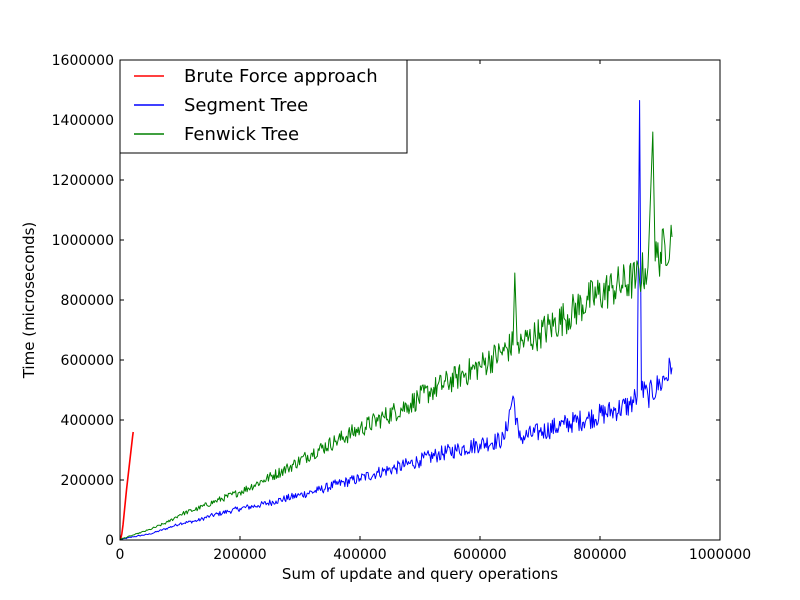 This screenshot has width=800, height=600. I want to click on x-tick-label: 400000, so click(359, 555).